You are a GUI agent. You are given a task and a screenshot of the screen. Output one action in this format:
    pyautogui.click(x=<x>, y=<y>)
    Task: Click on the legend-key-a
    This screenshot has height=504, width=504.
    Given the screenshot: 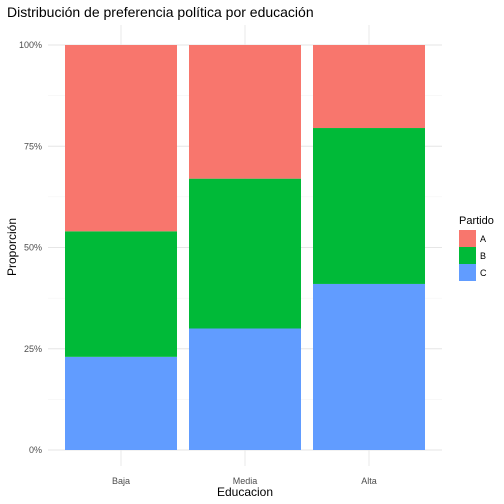 What is the action you would take?
    pyautogui.click(x=467, y=238)
    